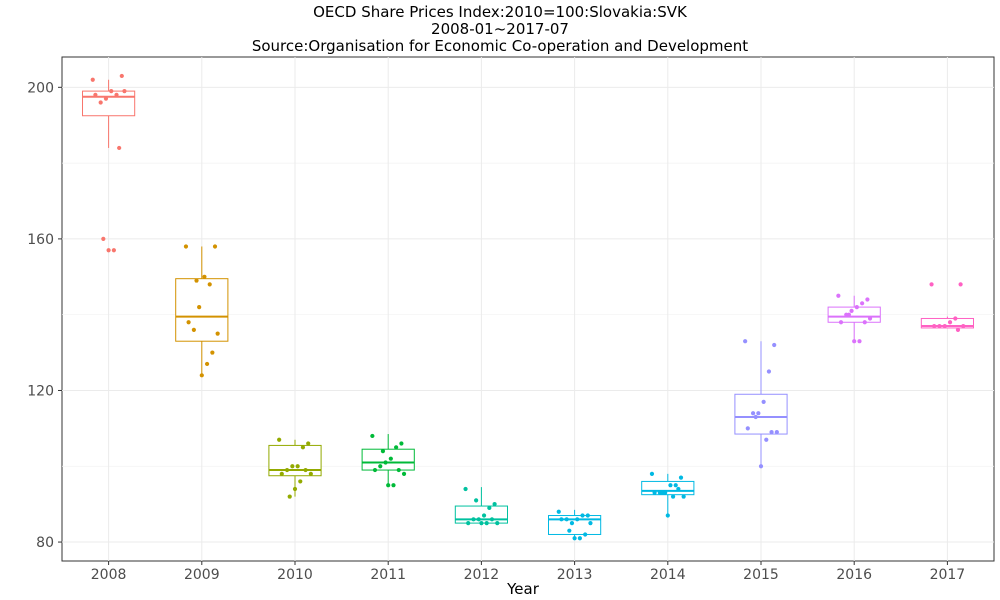  I want to click on chart-subtitle: 2008-01~2017-07, so click(500, 29).